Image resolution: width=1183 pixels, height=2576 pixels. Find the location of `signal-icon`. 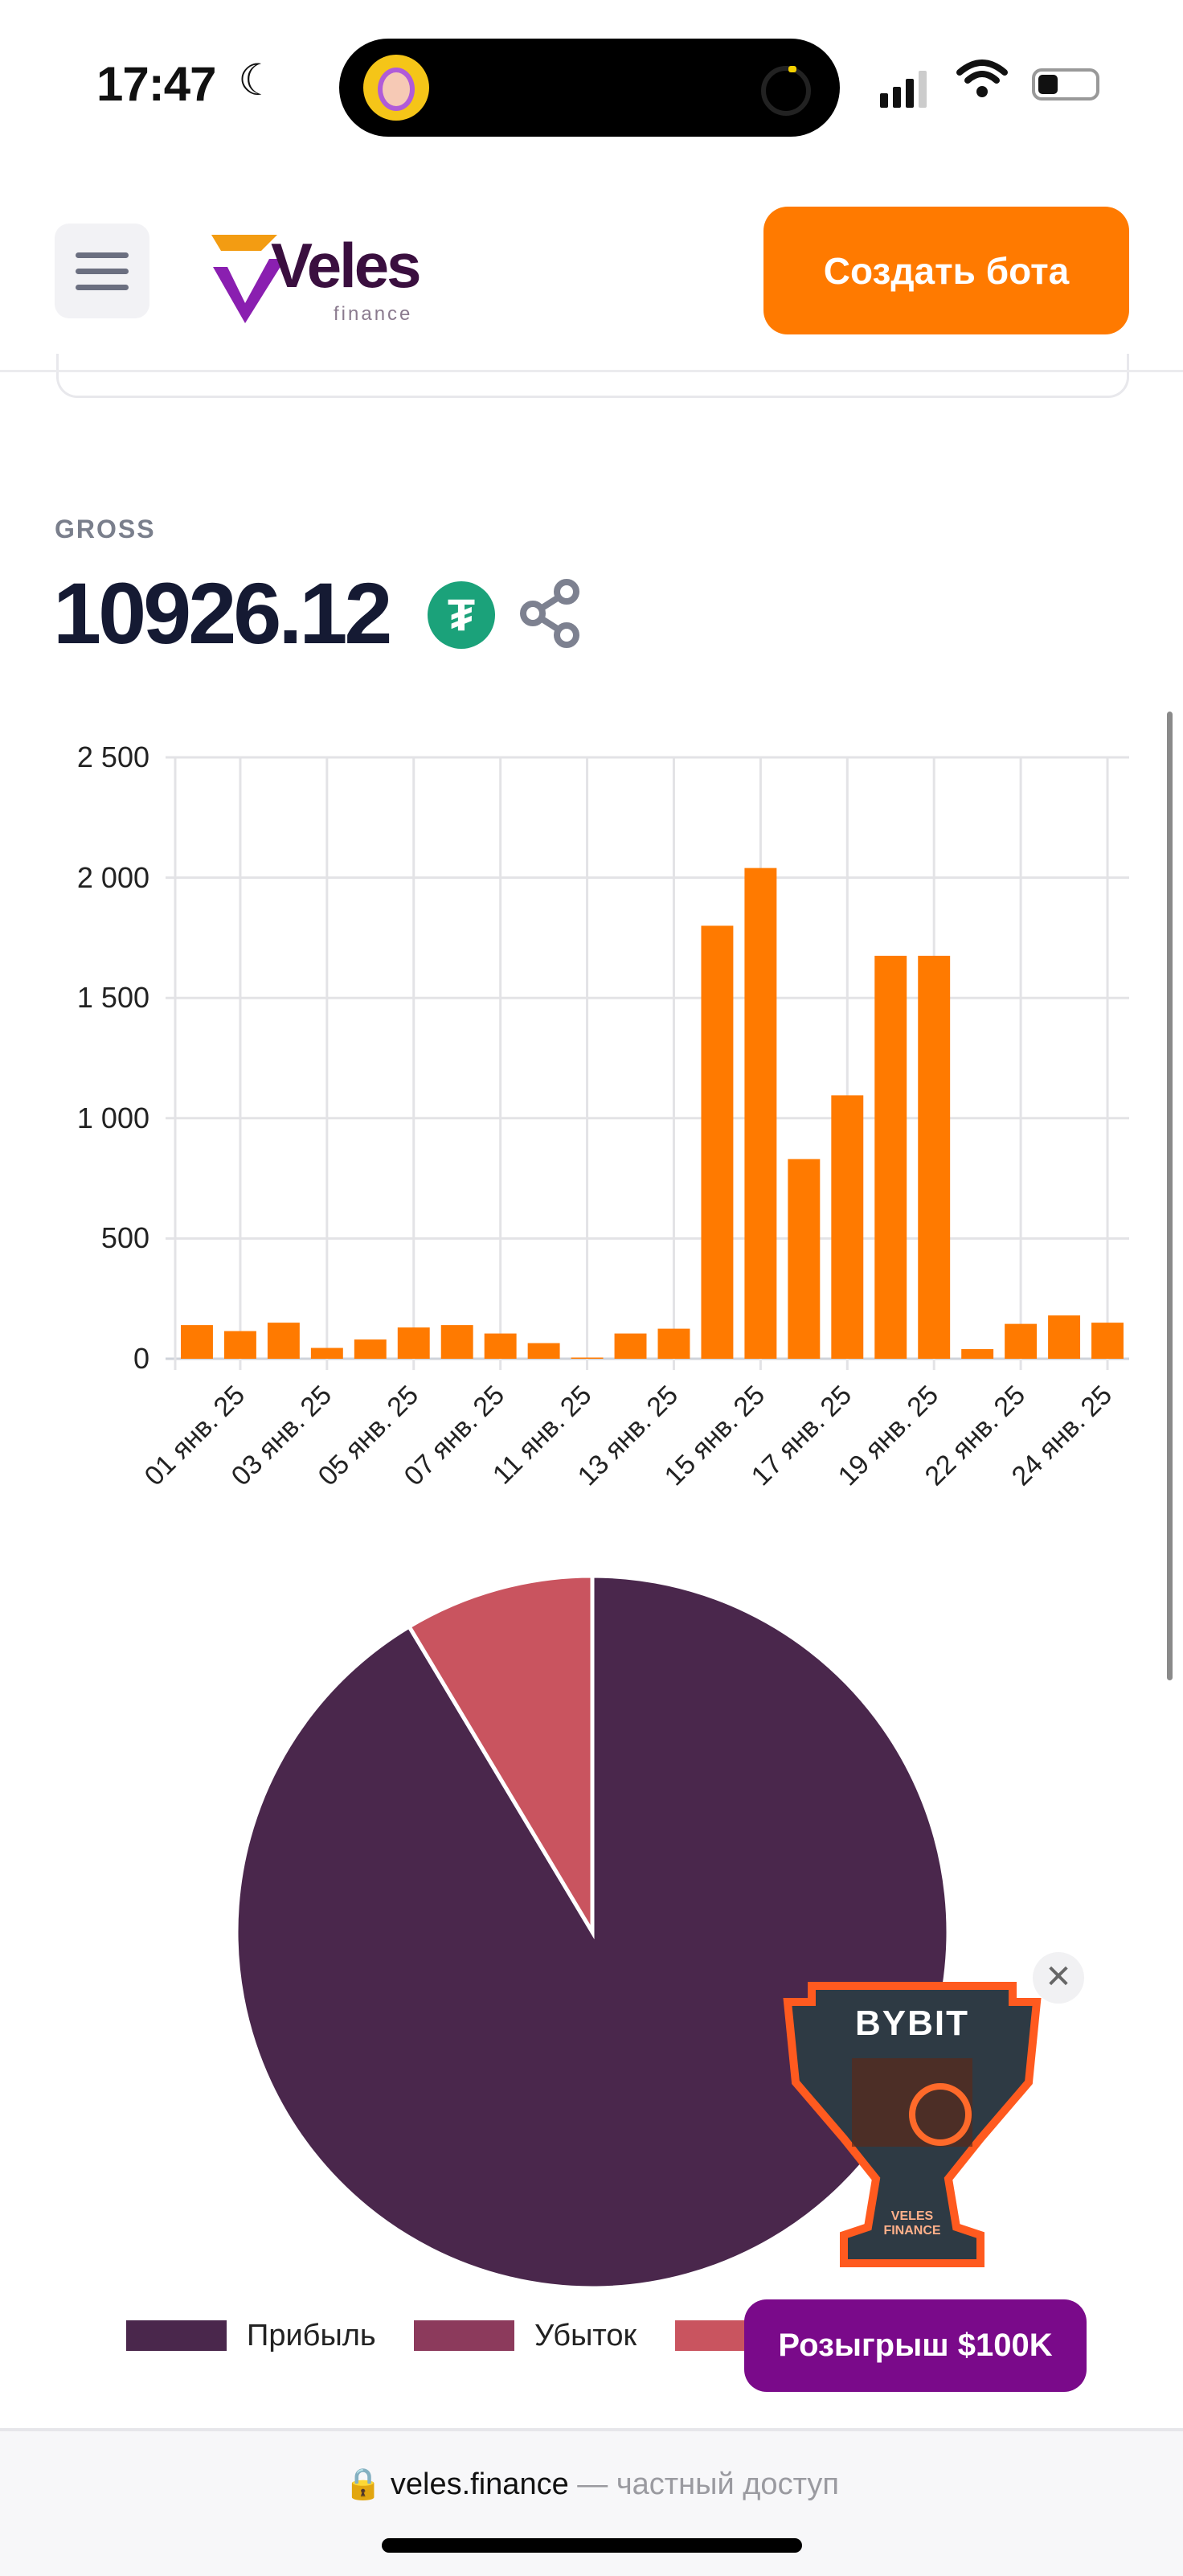

signal-icon is located at coordinates (903, 89).